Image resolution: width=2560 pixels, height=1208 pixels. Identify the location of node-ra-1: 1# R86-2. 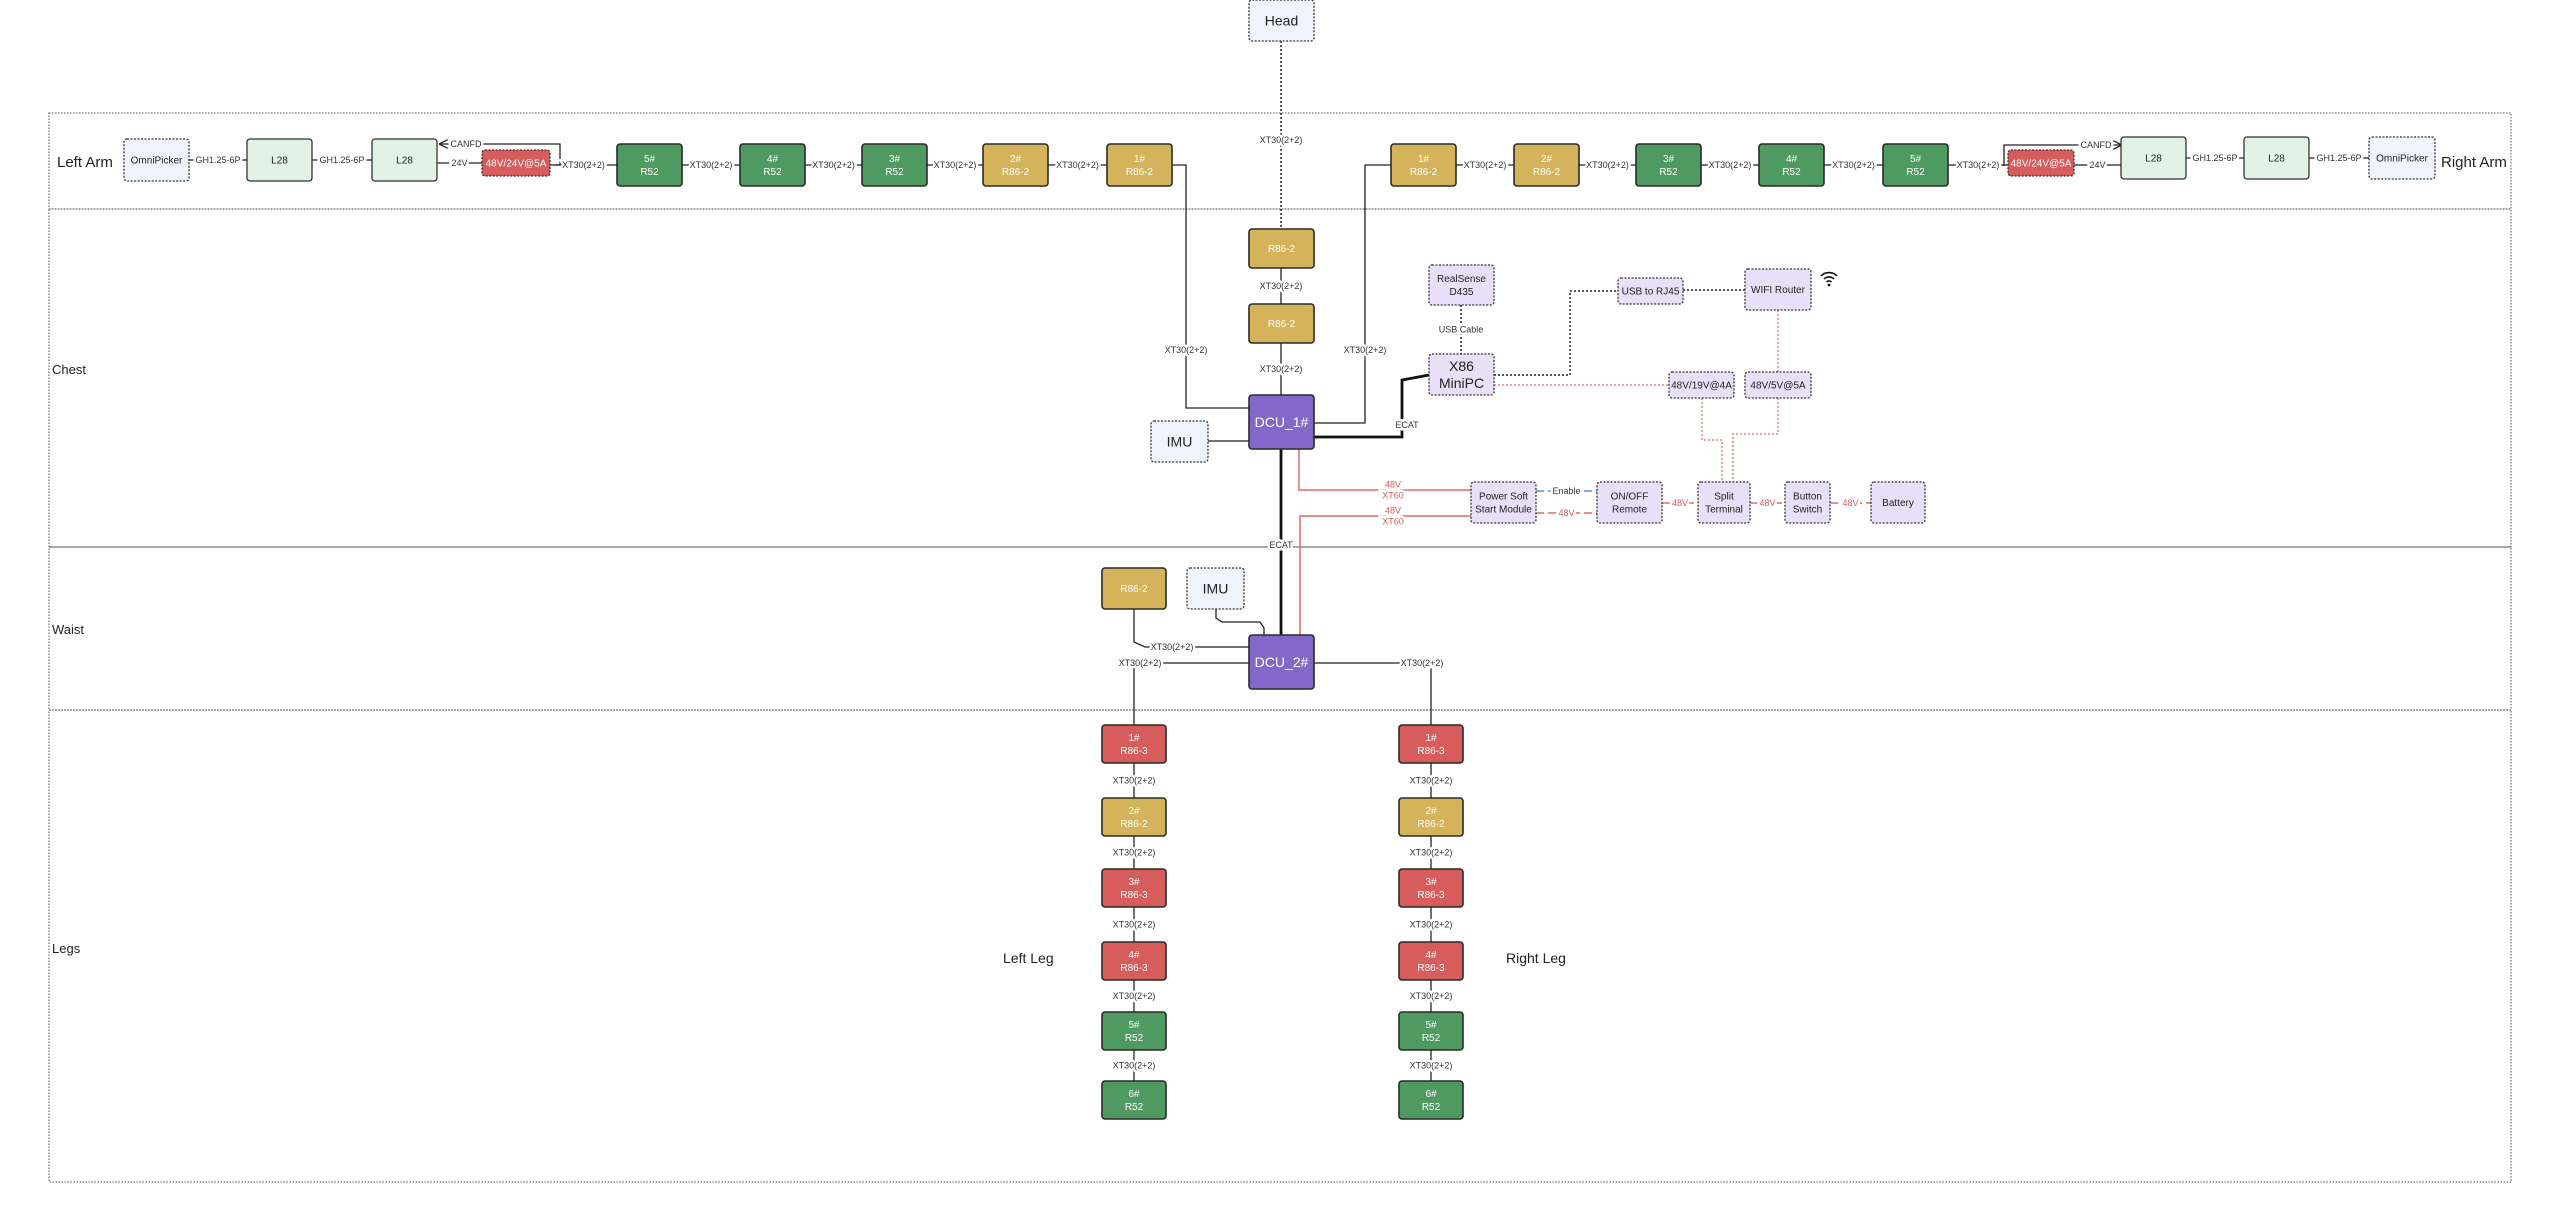
(1423, 165).